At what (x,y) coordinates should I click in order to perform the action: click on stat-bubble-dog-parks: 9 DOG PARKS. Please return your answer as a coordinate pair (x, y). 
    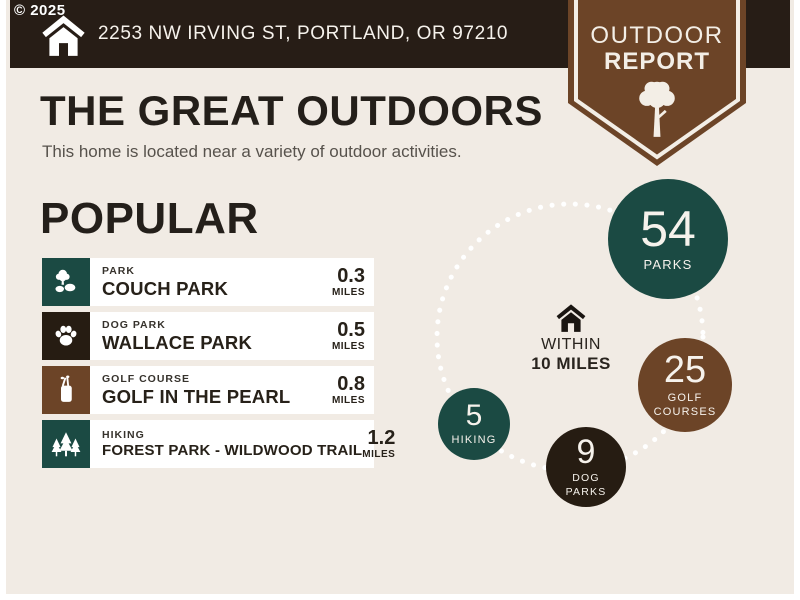
    Looking at the image, I should click on (586, 467).